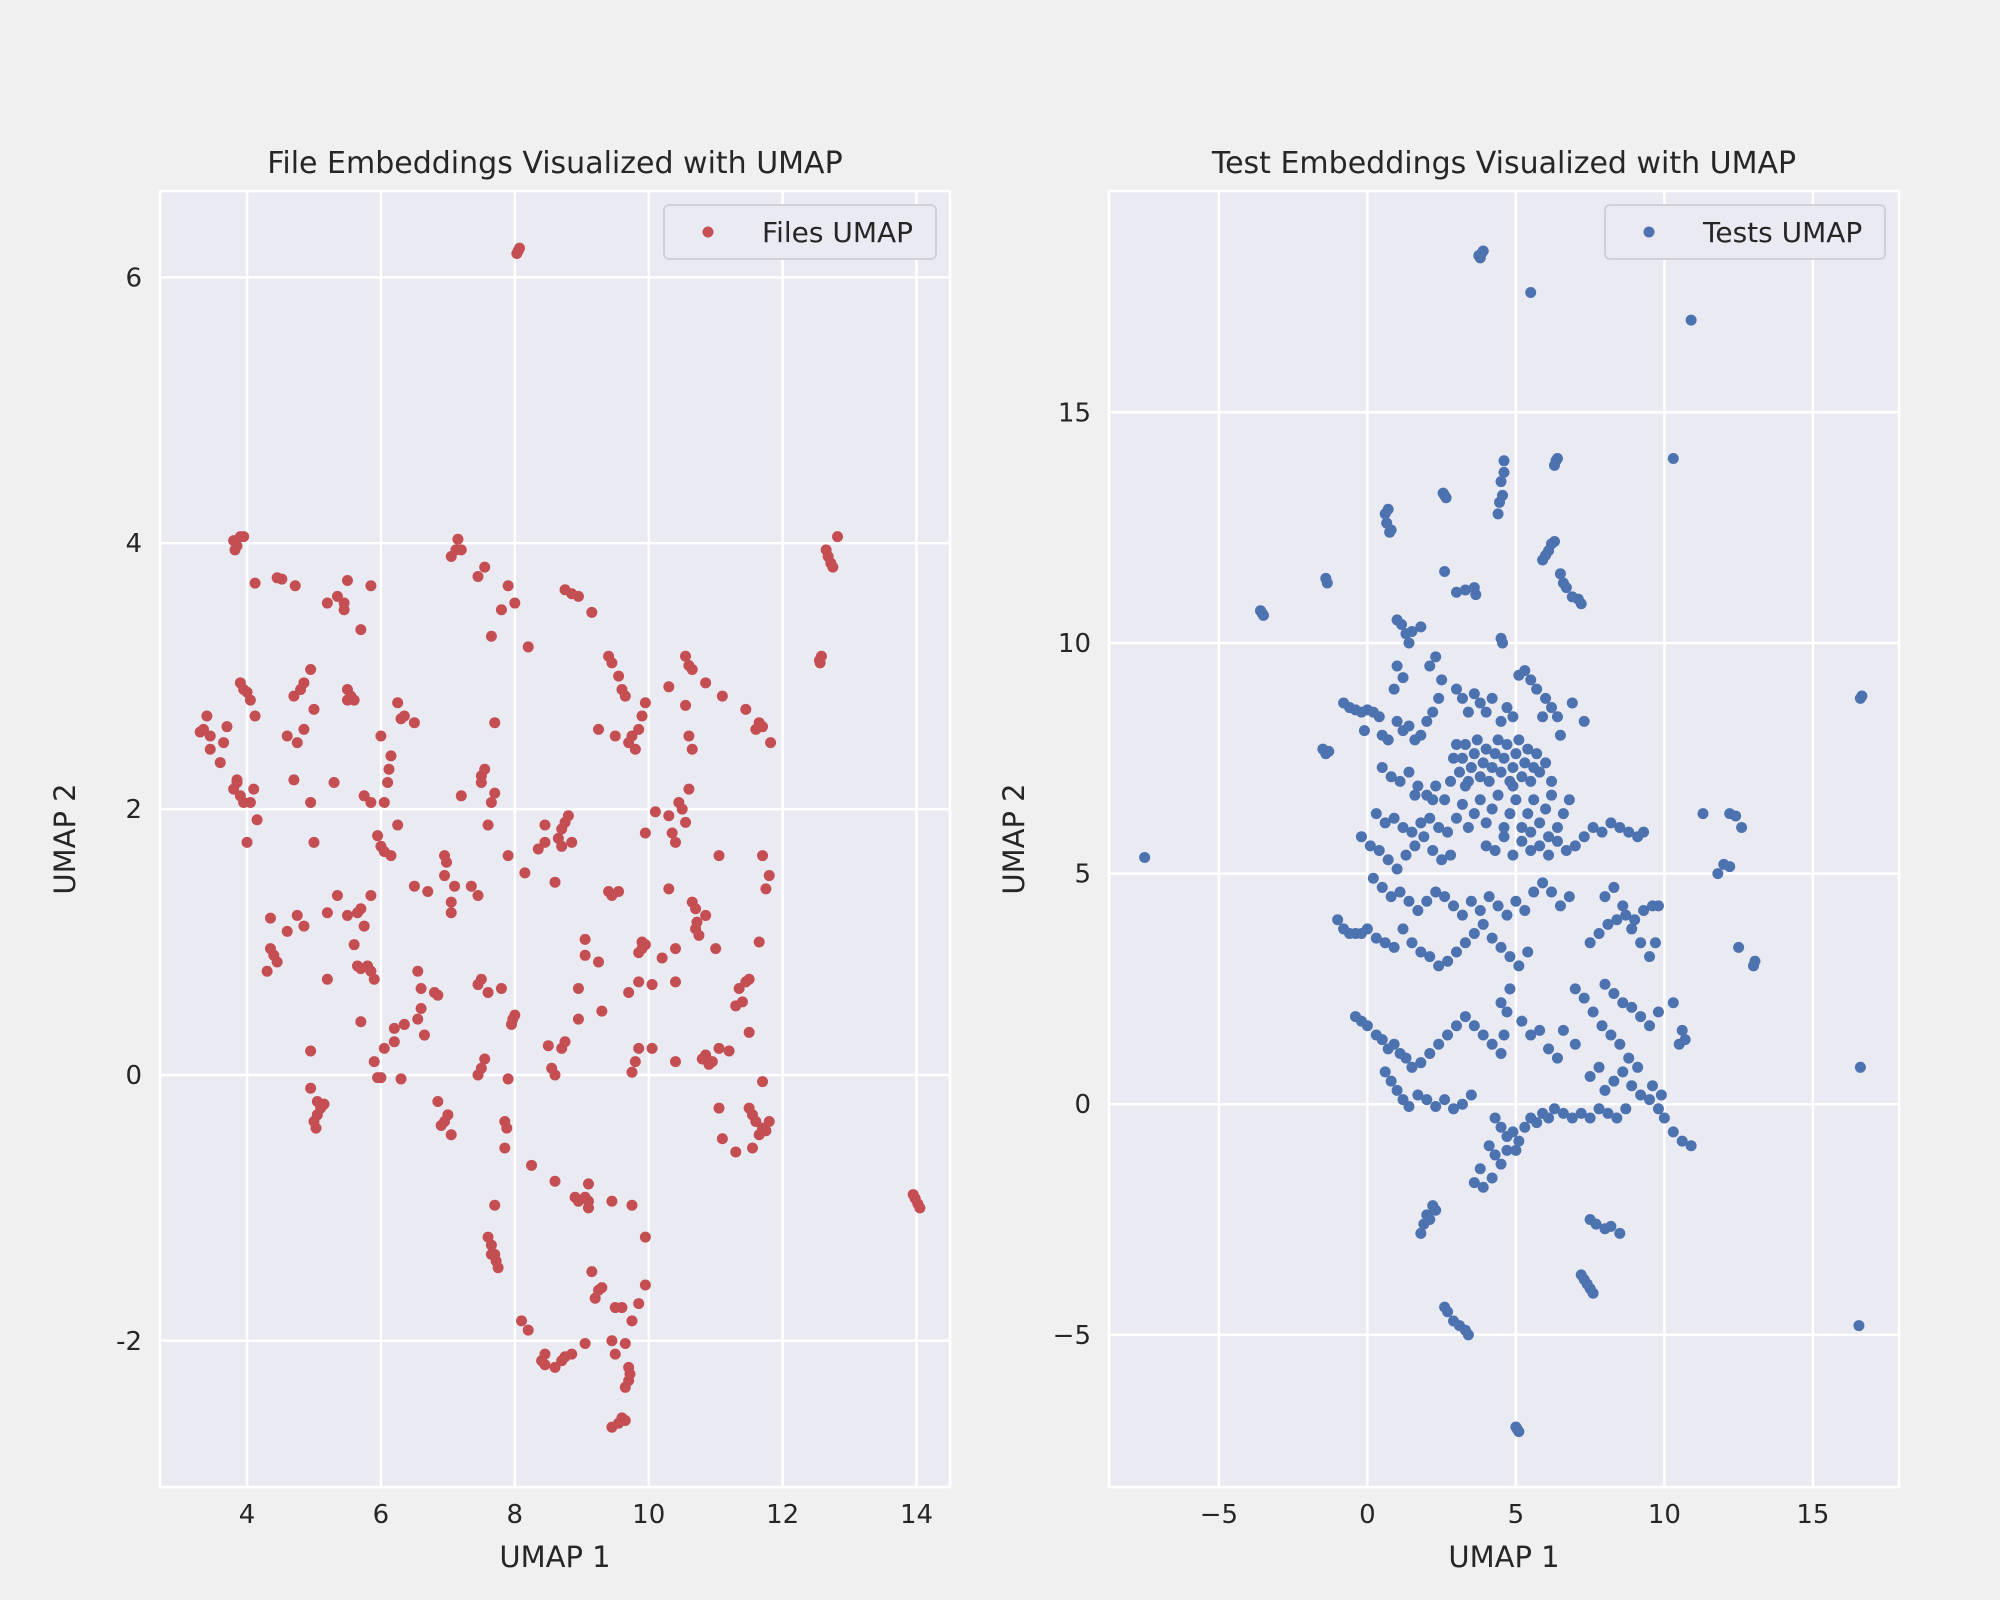 This screenshot has height=1600, width=2000. What do you see at coordinates (837, 232) in the screenshot?
I see `legend-label: Files UMAP` at bounding box center [837, 232].